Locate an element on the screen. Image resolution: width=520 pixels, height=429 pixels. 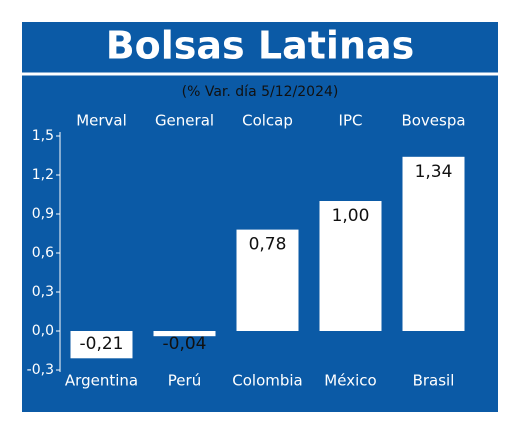
chart-title: Bolsas Latinas is located at coordinates (260, 46).